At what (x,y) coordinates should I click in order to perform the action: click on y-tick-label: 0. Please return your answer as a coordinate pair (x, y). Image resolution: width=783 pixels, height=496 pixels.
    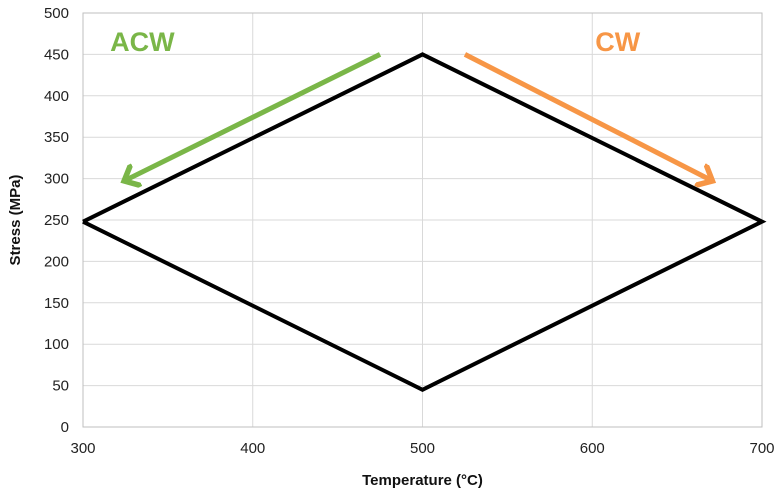
    Looking at the image, I should click on (65, 427).